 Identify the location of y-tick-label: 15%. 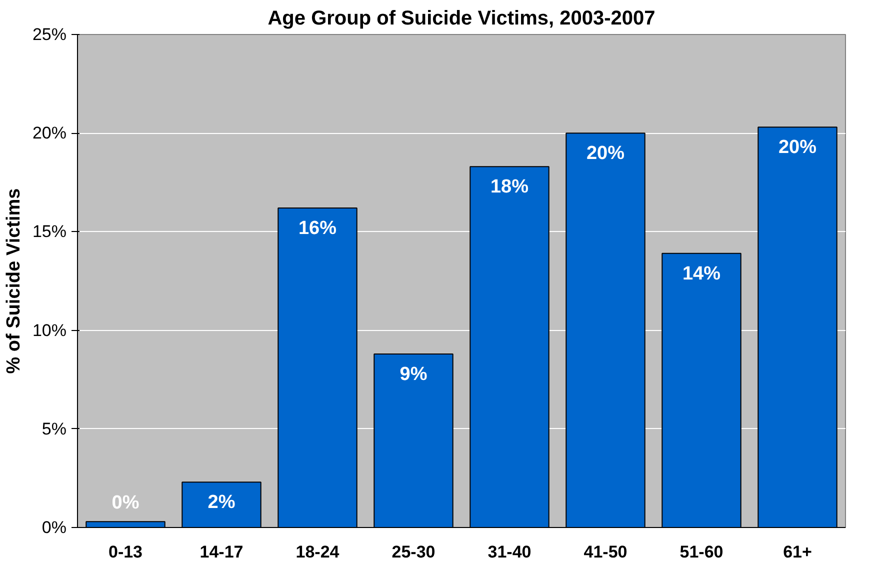
(49, 232).